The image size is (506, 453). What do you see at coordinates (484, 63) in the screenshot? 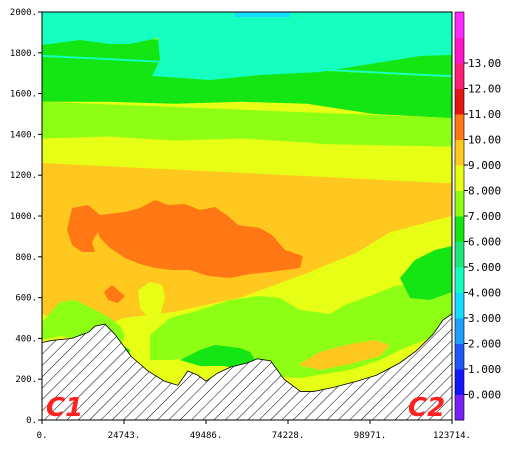
I see `colorbar-label: 13.00` at bounding box center [484, 63].